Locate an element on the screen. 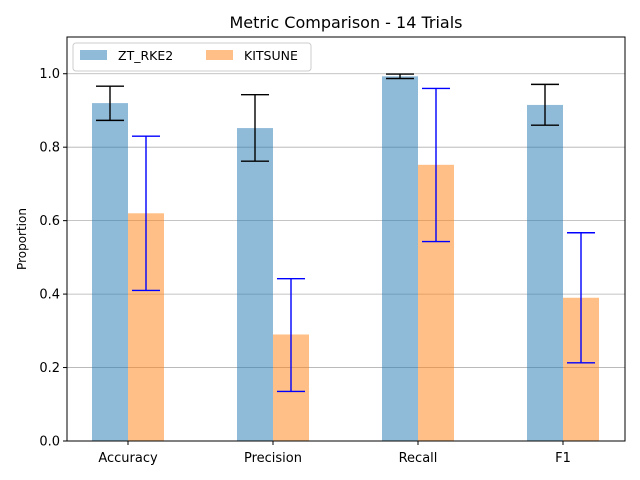 Image resolution: width=640 pixels, height=480 pixels. y-tick-label: 0.0 is located at coordinates (49, 442).